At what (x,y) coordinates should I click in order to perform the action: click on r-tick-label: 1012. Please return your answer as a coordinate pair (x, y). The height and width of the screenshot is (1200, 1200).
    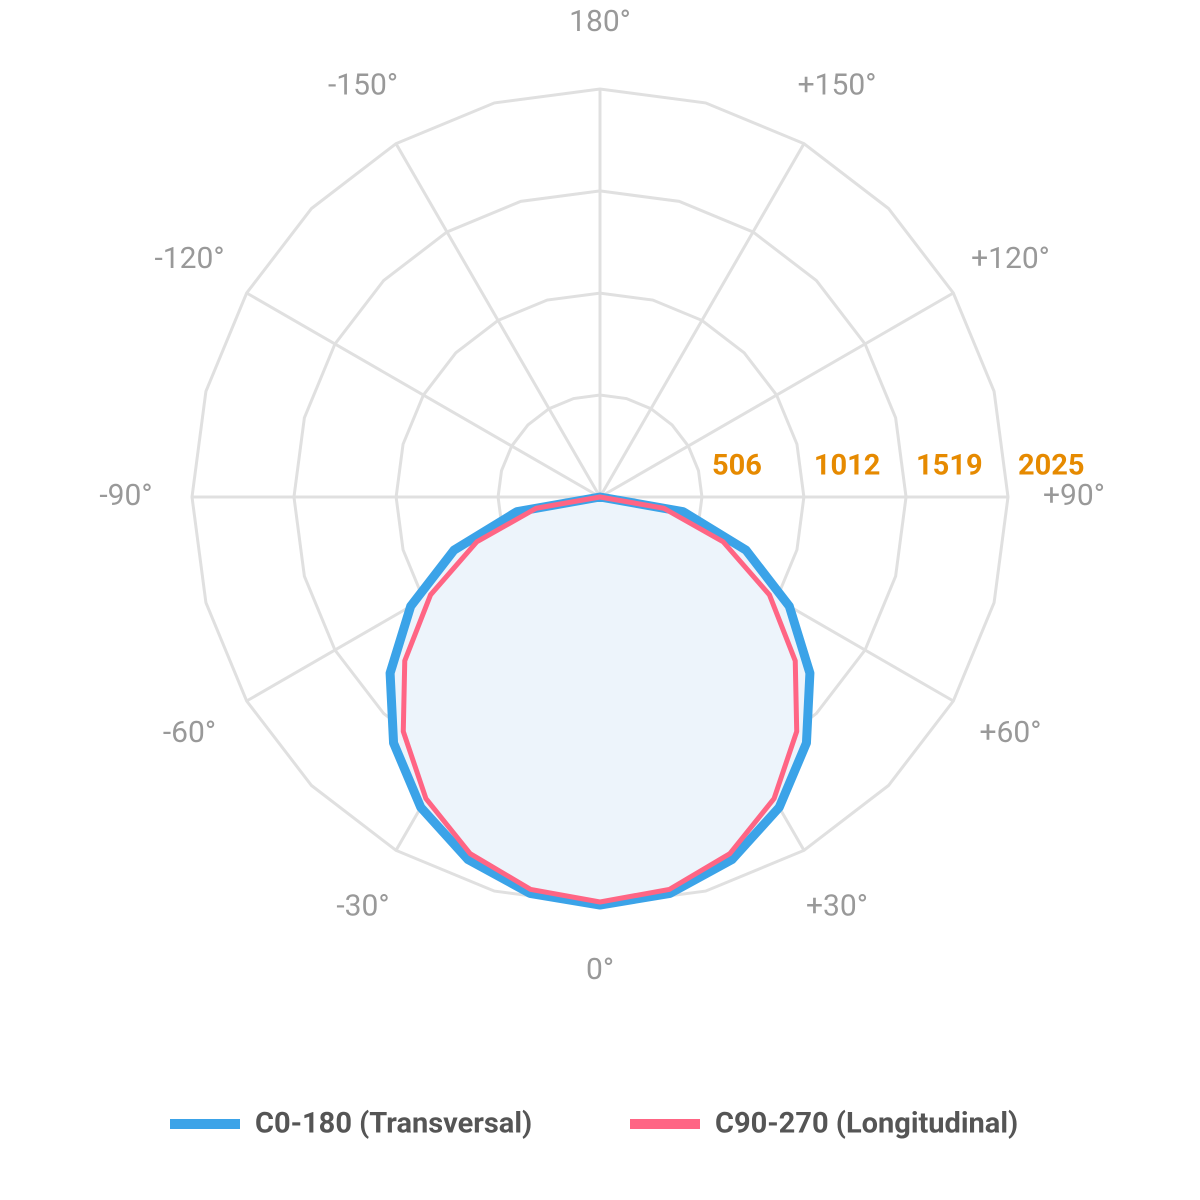
    Looking at the image, I should click on (847, 466).